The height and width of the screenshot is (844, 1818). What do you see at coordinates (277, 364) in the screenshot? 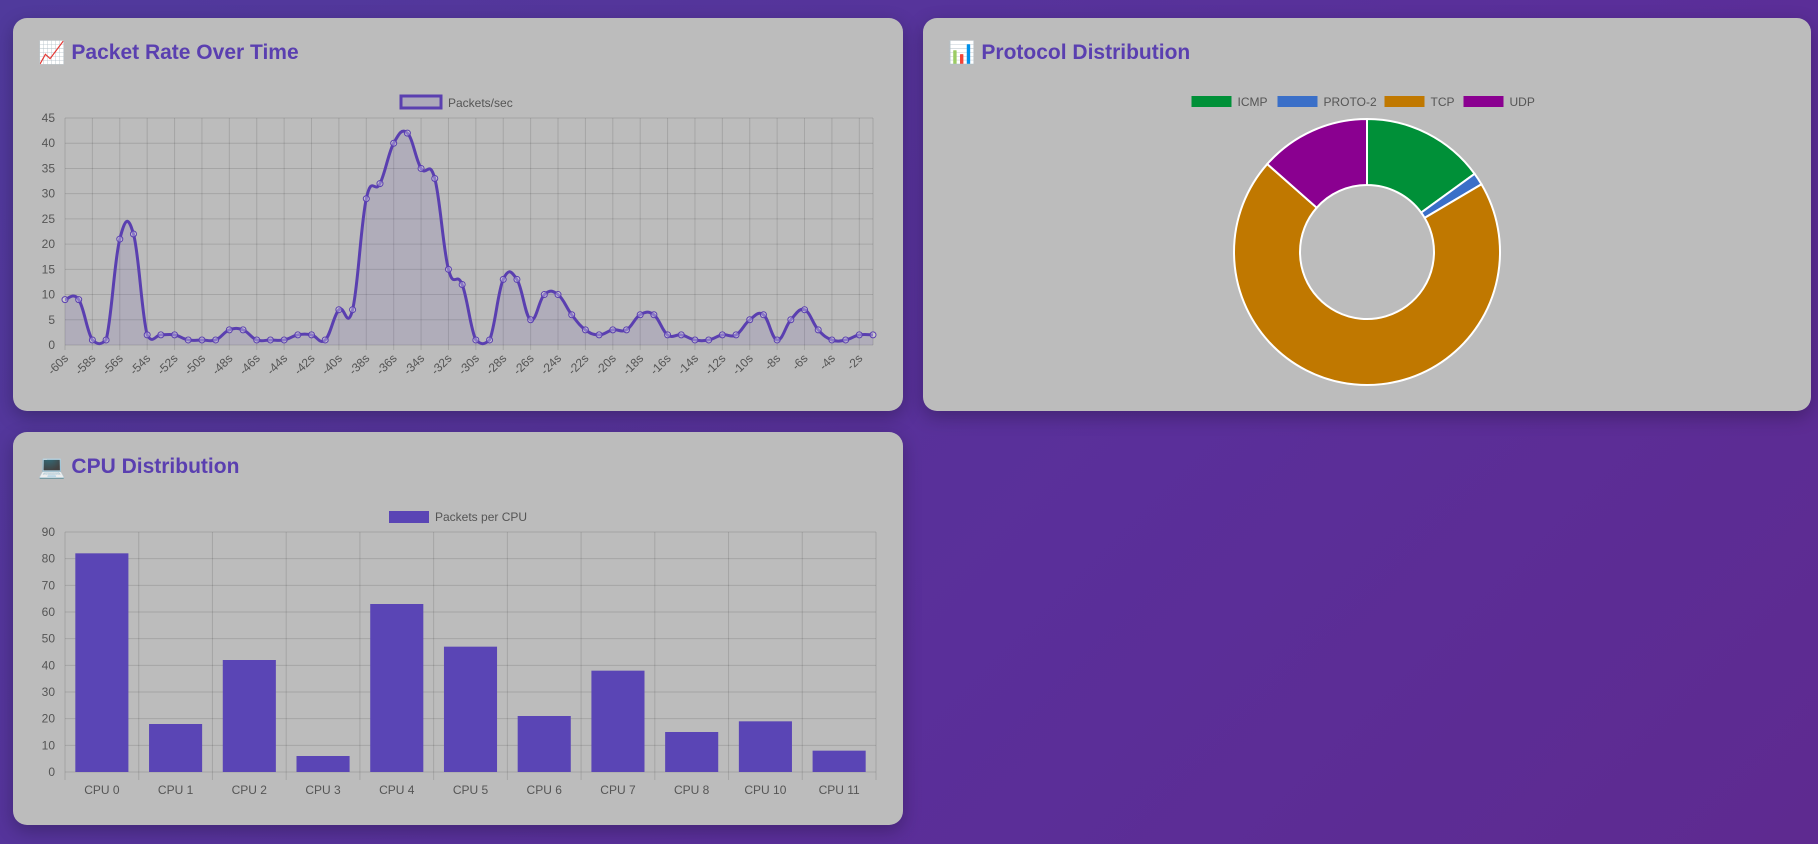
I see `x-tick-label: -44s` at bounding box center [277, 364].